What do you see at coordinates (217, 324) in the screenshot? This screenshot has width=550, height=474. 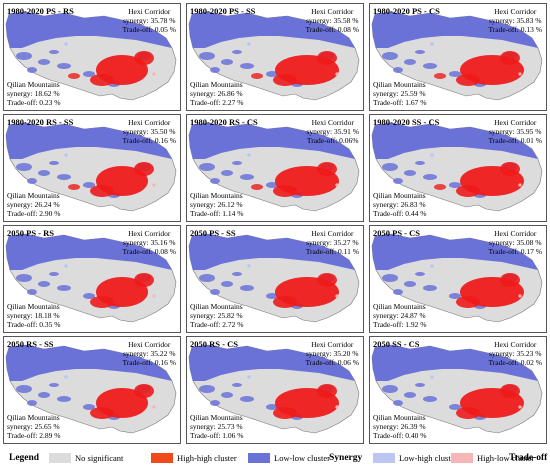 I see `qilian-tradeoff: Trade-off: 2.72 %` at bounding box center [217, 324].